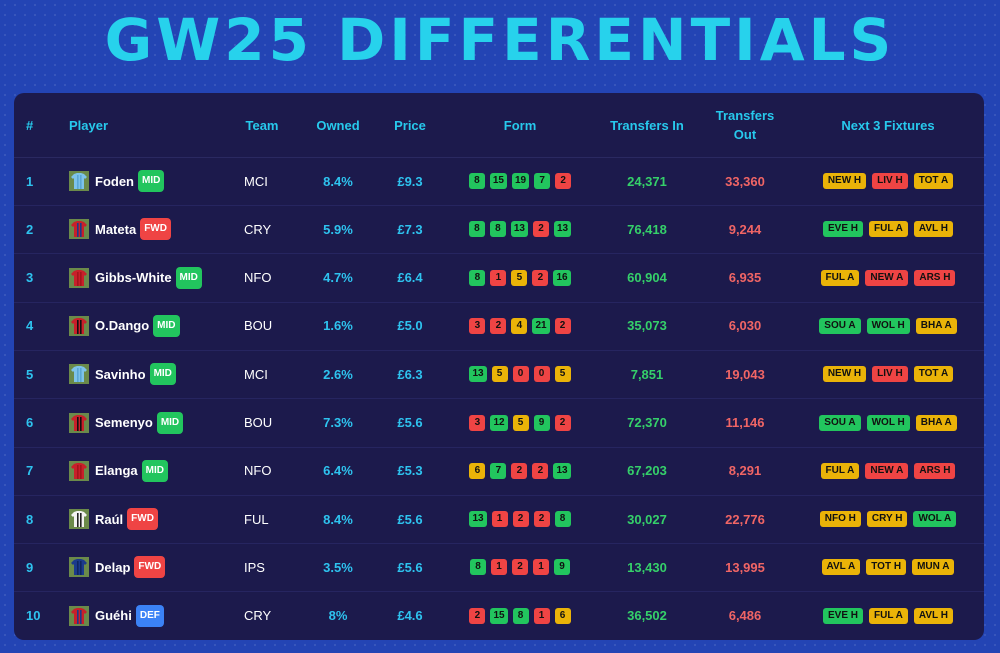  What do you see at coordinates (154, 519) in the screenshot?
I see `player-cell: Raúl FWD` at bounding box center [154, 519].